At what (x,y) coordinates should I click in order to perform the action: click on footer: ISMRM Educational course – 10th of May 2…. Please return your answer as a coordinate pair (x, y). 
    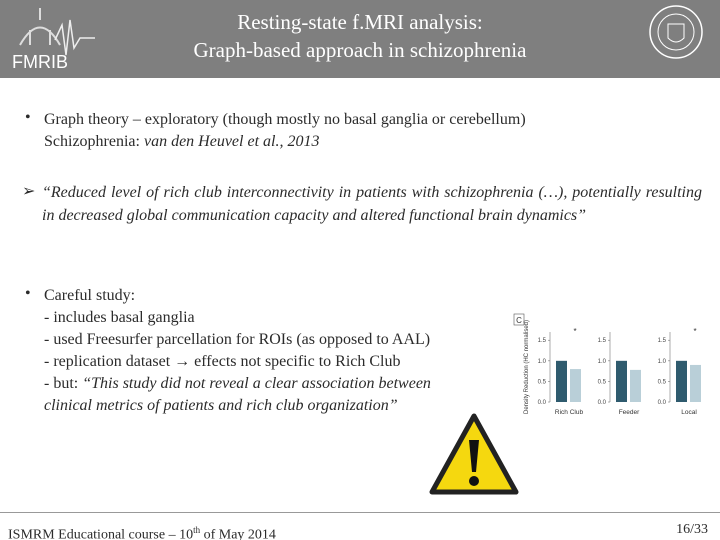
    Looking at the image, I should click on (360, 526).